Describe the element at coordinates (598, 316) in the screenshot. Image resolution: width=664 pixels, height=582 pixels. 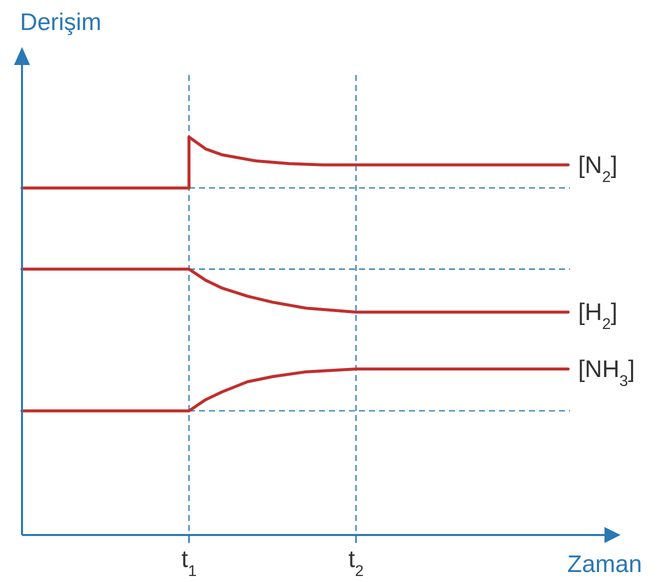
I see `series-label: [H$_{2}$]` at that location.